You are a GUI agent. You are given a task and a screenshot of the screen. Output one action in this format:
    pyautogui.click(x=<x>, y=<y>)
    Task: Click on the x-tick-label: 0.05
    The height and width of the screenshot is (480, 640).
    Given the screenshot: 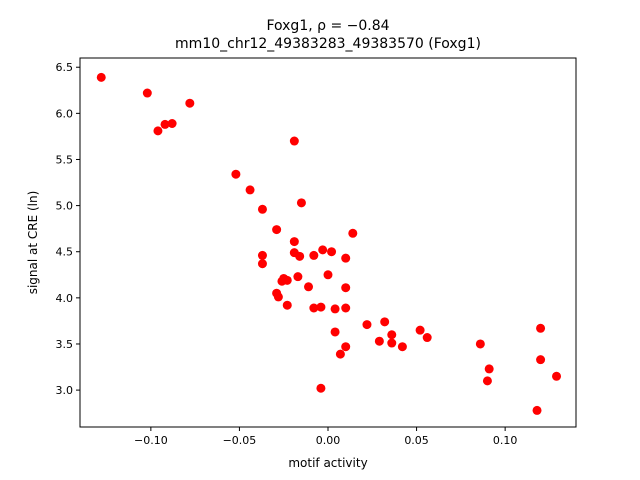 What is the action you would take?
    pyautogui.click(x=416, y=440)
    